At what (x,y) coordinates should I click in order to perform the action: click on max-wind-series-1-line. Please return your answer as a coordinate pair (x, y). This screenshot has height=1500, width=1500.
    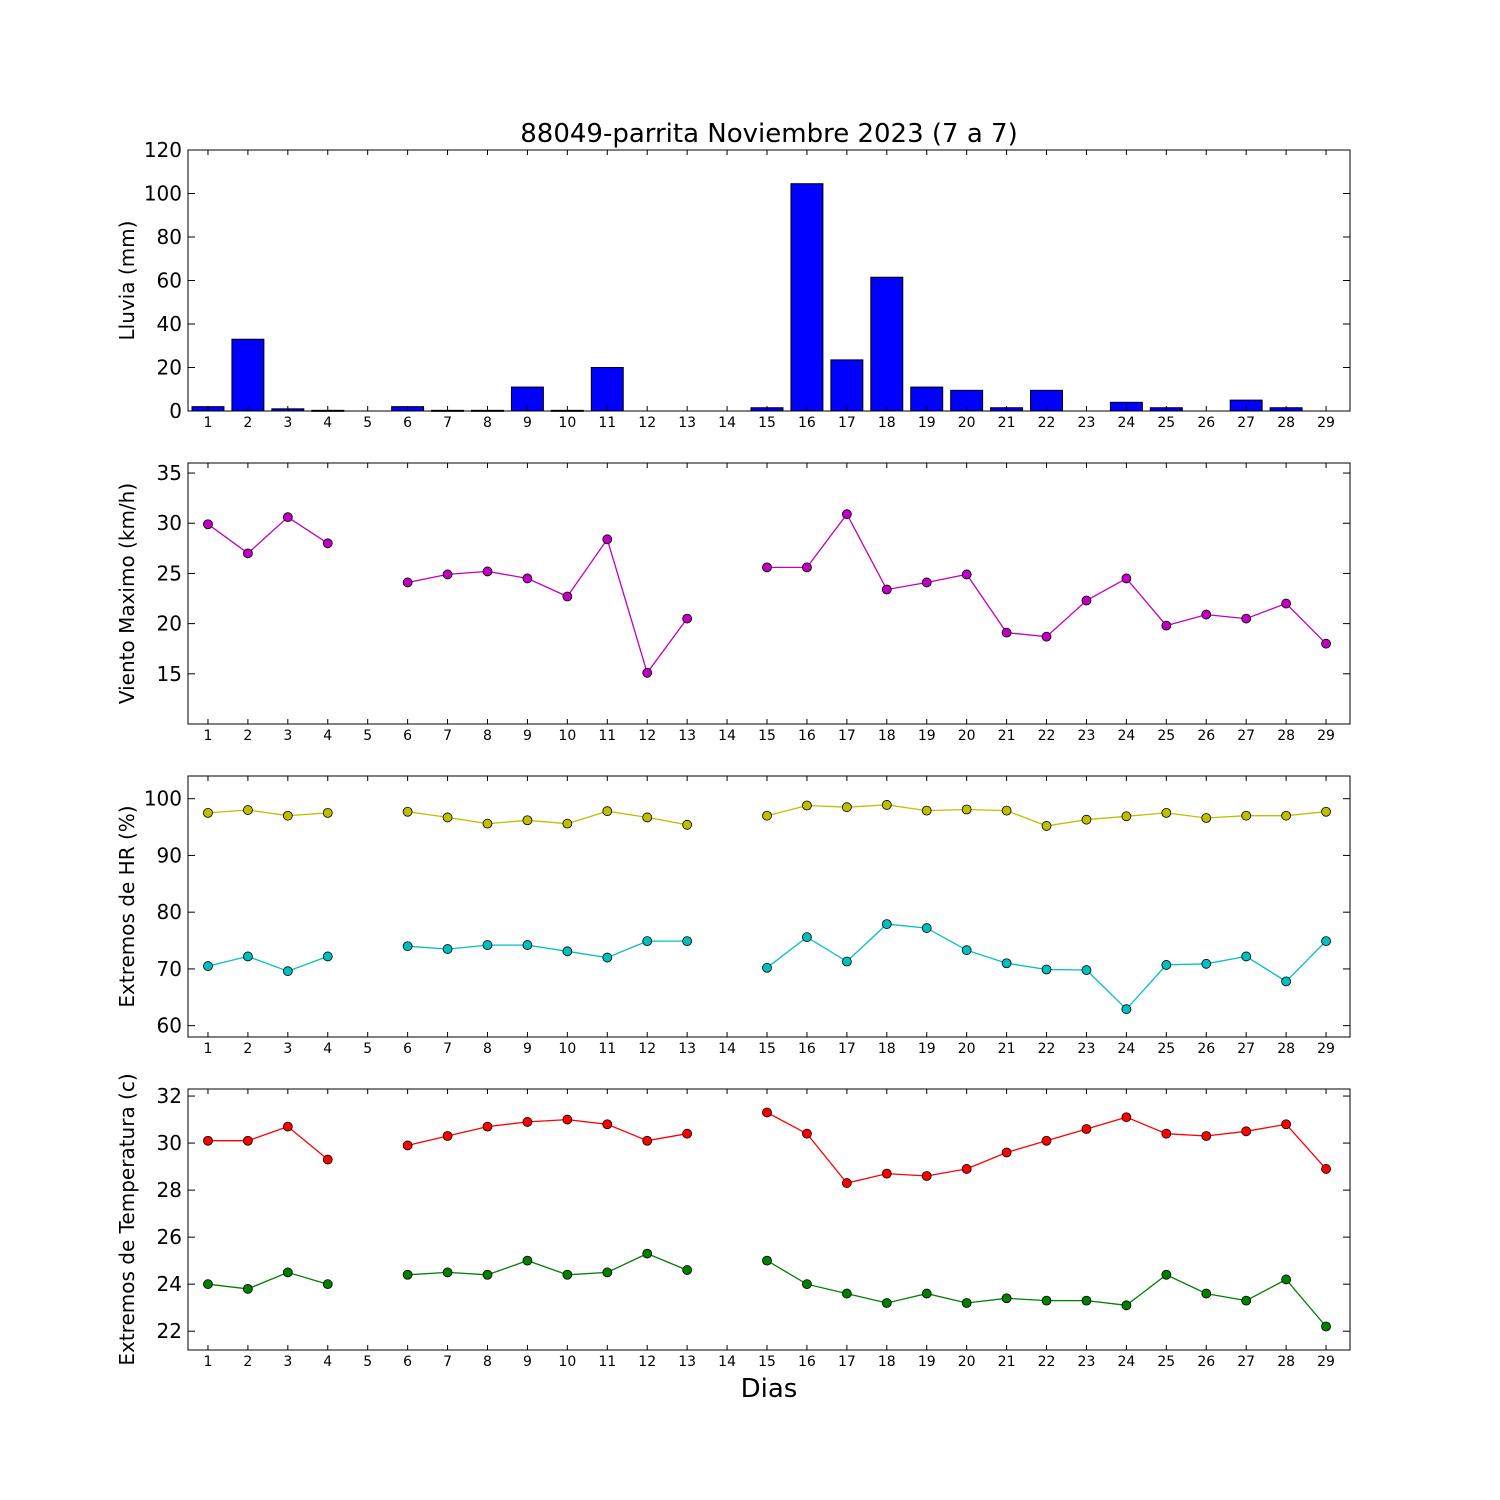
    Looking at the image, I should click on (268, 535).